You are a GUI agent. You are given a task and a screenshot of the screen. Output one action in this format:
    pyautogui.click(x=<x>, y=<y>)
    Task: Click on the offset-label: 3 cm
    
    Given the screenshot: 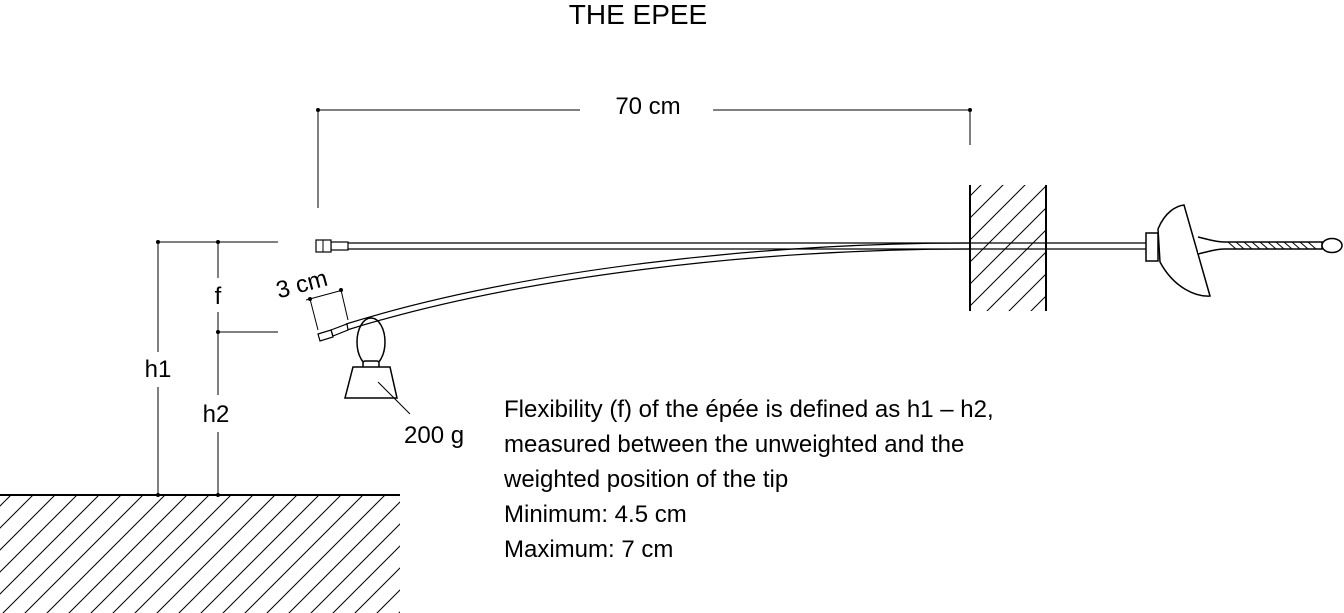 What is the action you would take?
    pyautogui.click(x=301, y=285)
    